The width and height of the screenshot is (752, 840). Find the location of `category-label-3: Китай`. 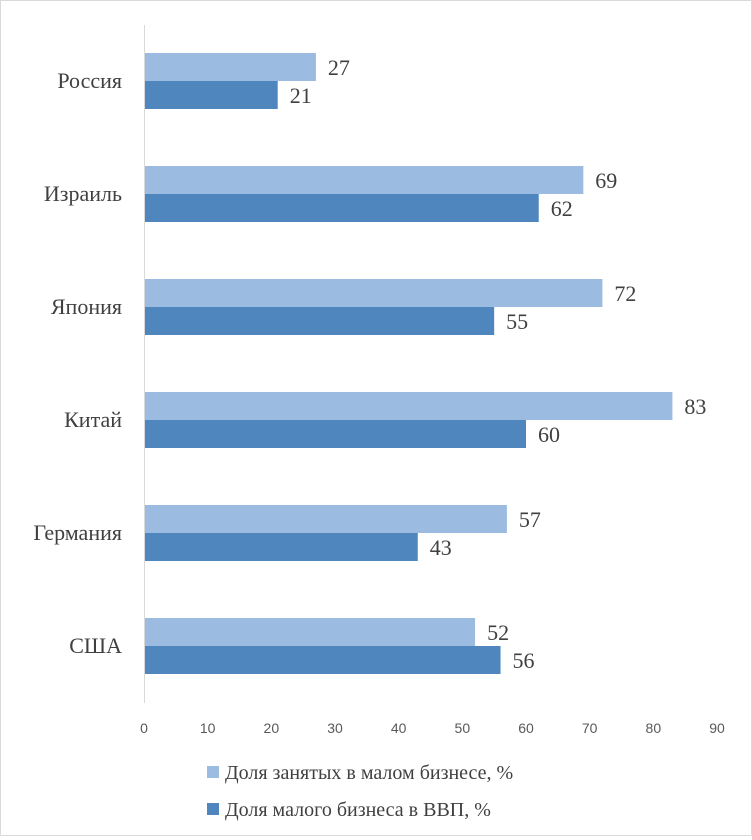

category-label-3: Китай is located at coordinates (93, 419).